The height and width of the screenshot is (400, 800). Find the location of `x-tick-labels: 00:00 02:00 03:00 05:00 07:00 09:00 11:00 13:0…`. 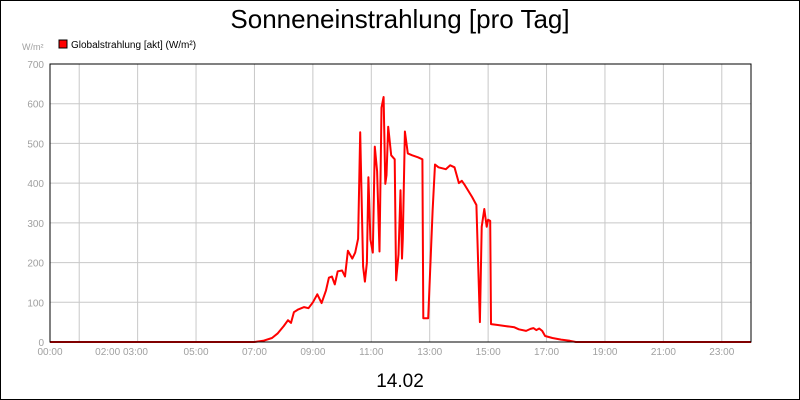

x-tick-labels: 00:00 02:00 03:00 05:00 07:00 09:00 11:00 13:0… is located at coordinates (385, 352).